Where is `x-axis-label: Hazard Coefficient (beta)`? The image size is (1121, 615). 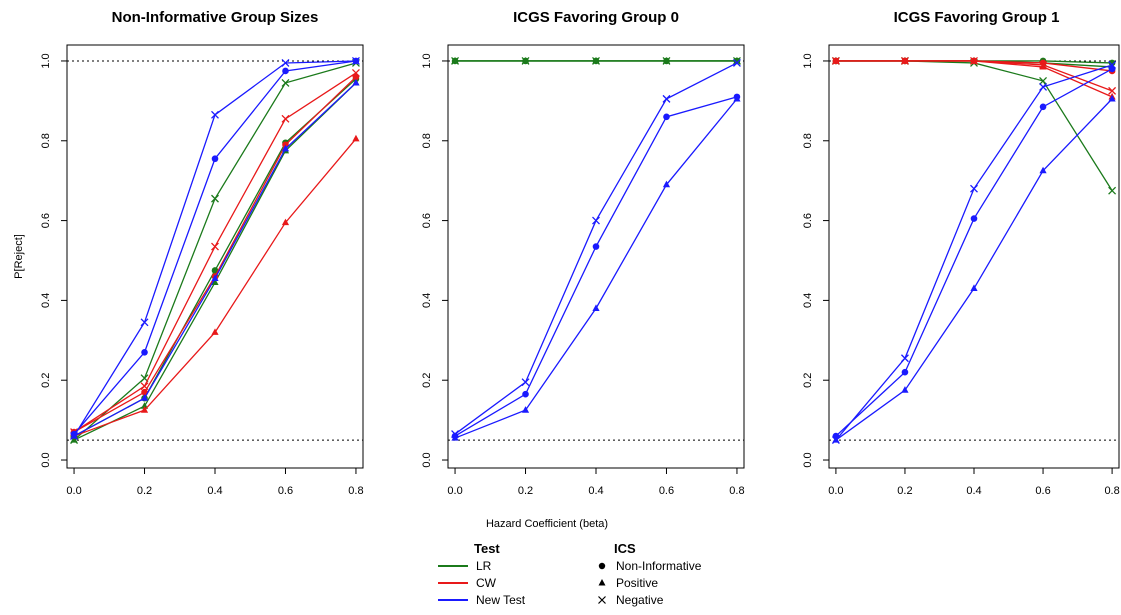
x-axis-label: Hazard Coefficient (beta) is located at coordinates (547, 524).